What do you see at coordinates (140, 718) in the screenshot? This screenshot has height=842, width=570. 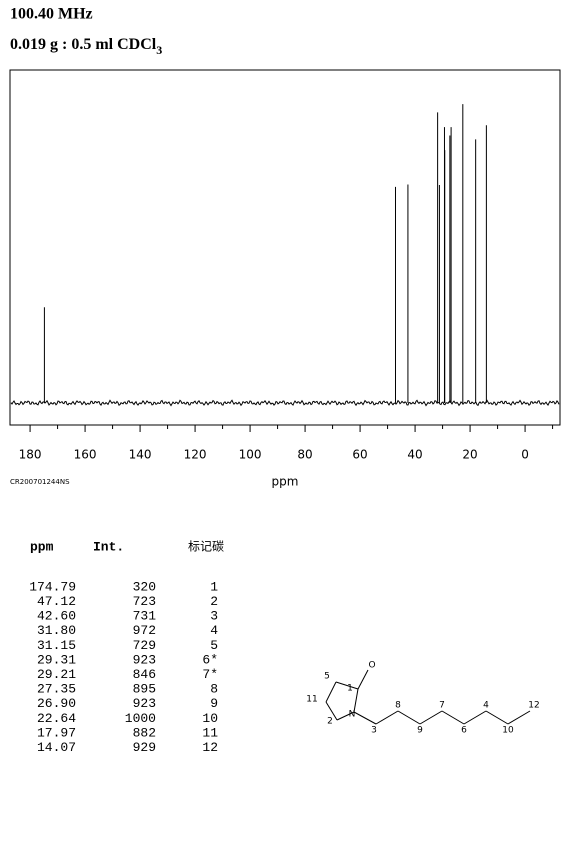 I see `table-cell: 1000` at bounding box center [140, 718].